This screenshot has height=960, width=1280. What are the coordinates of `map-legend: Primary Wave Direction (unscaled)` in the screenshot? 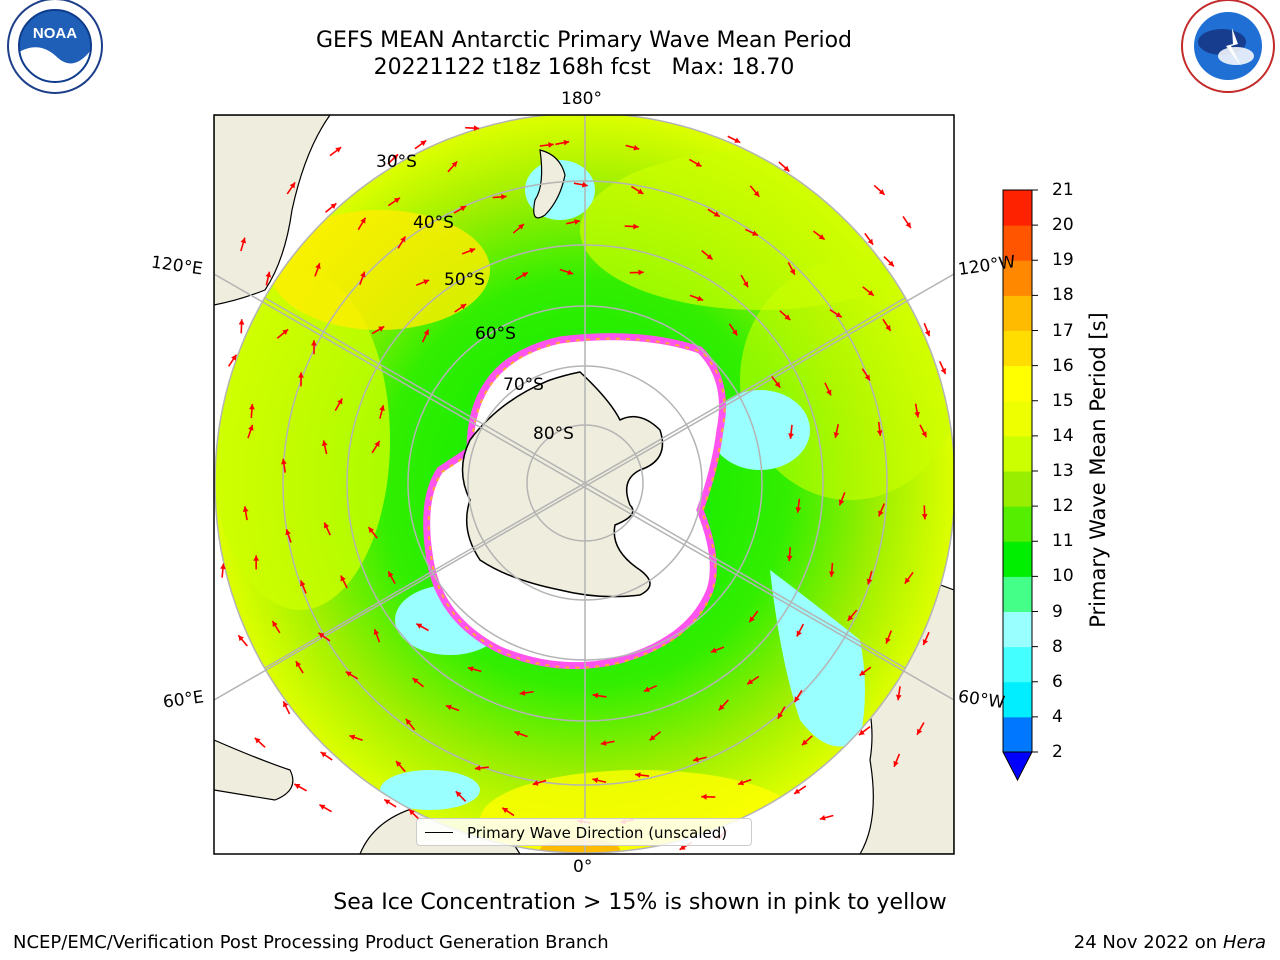 It's located at (584, 832).